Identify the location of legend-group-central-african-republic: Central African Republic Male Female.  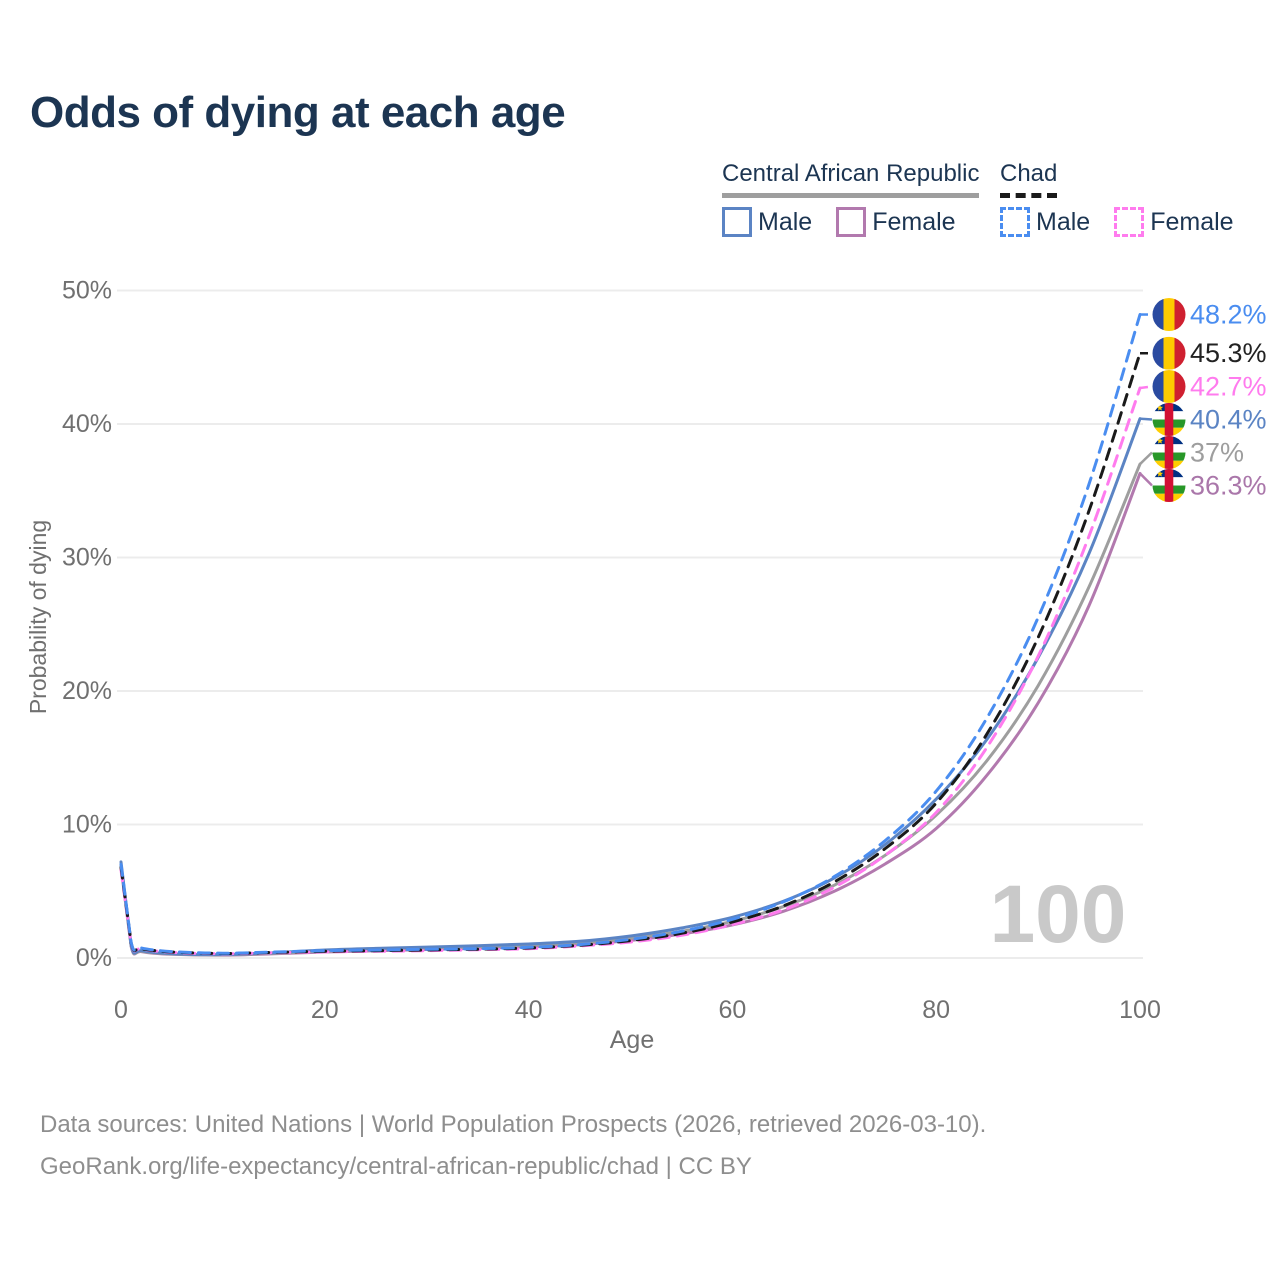
(851, 198).